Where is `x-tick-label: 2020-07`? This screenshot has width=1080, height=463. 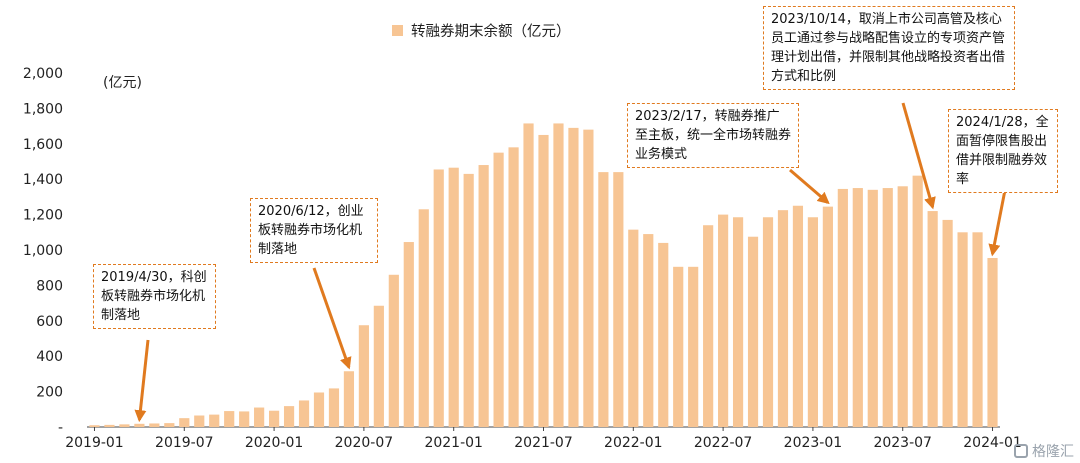 x-tick-label: 2020-07 is located at coordinates (364, 443).